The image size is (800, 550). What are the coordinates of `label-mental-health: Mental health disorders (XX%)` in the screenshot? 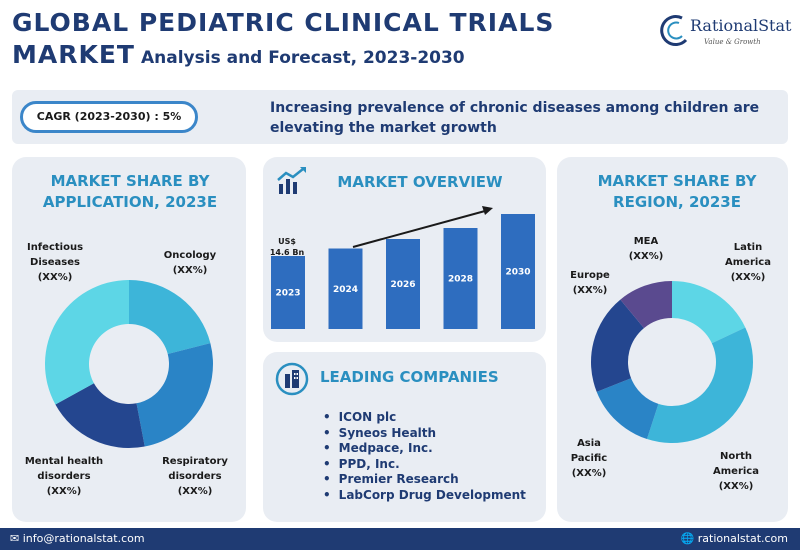 It's located at (64, 476).